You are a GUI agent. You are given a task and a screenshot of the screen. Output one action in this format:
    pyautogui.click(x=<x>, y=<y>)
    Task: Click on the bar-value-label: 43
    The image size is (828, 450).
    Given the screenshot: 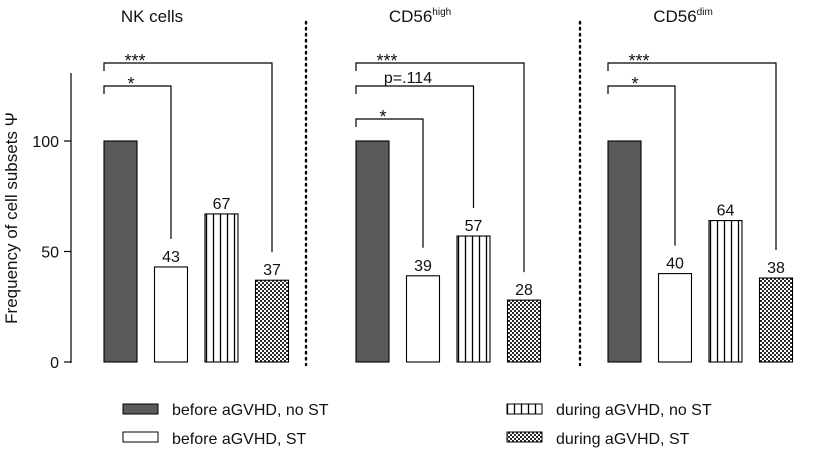 What is the action you would take?
    pyautogui.click(x=171, y=257)
    